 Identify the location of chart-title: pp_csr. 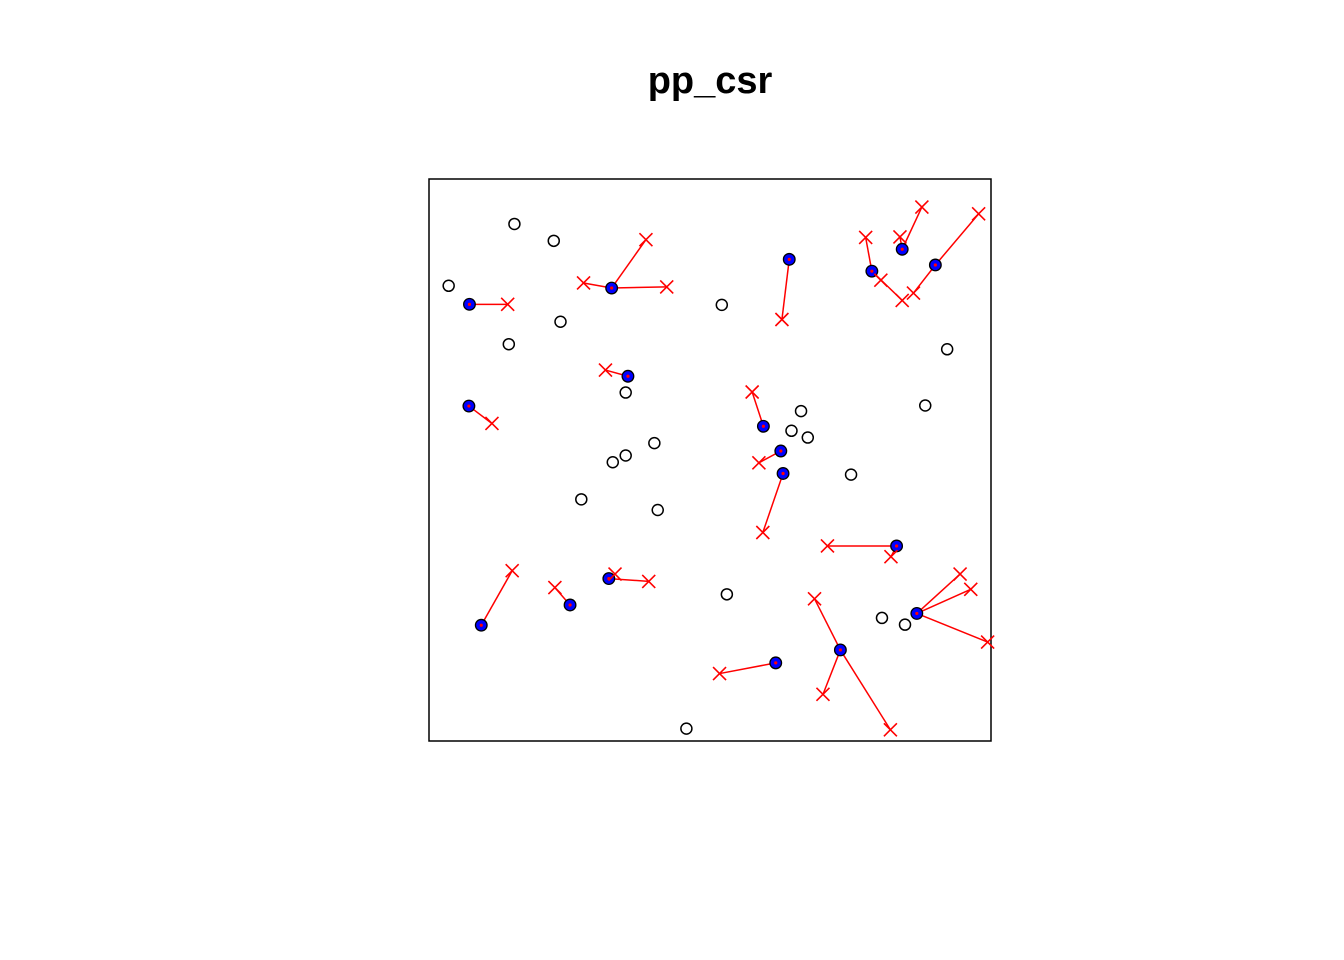
(710, 81).